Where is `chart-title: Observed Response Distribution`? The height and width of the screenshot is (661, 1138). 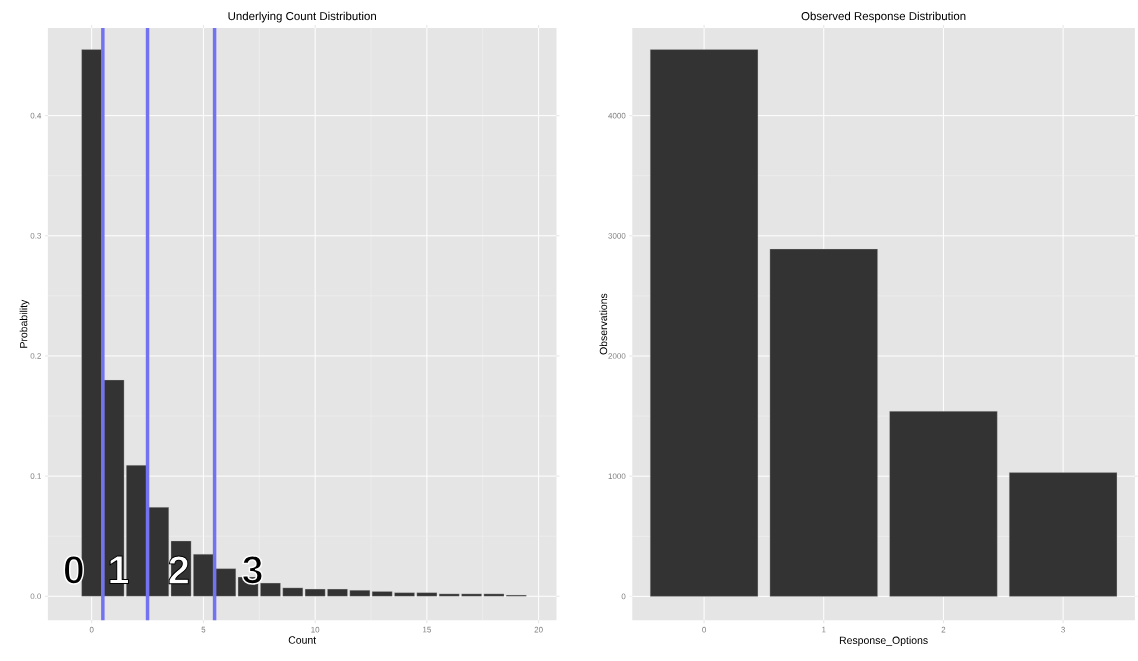
chart-title: Observed Response Distribution is located at coordinates (883, 17).